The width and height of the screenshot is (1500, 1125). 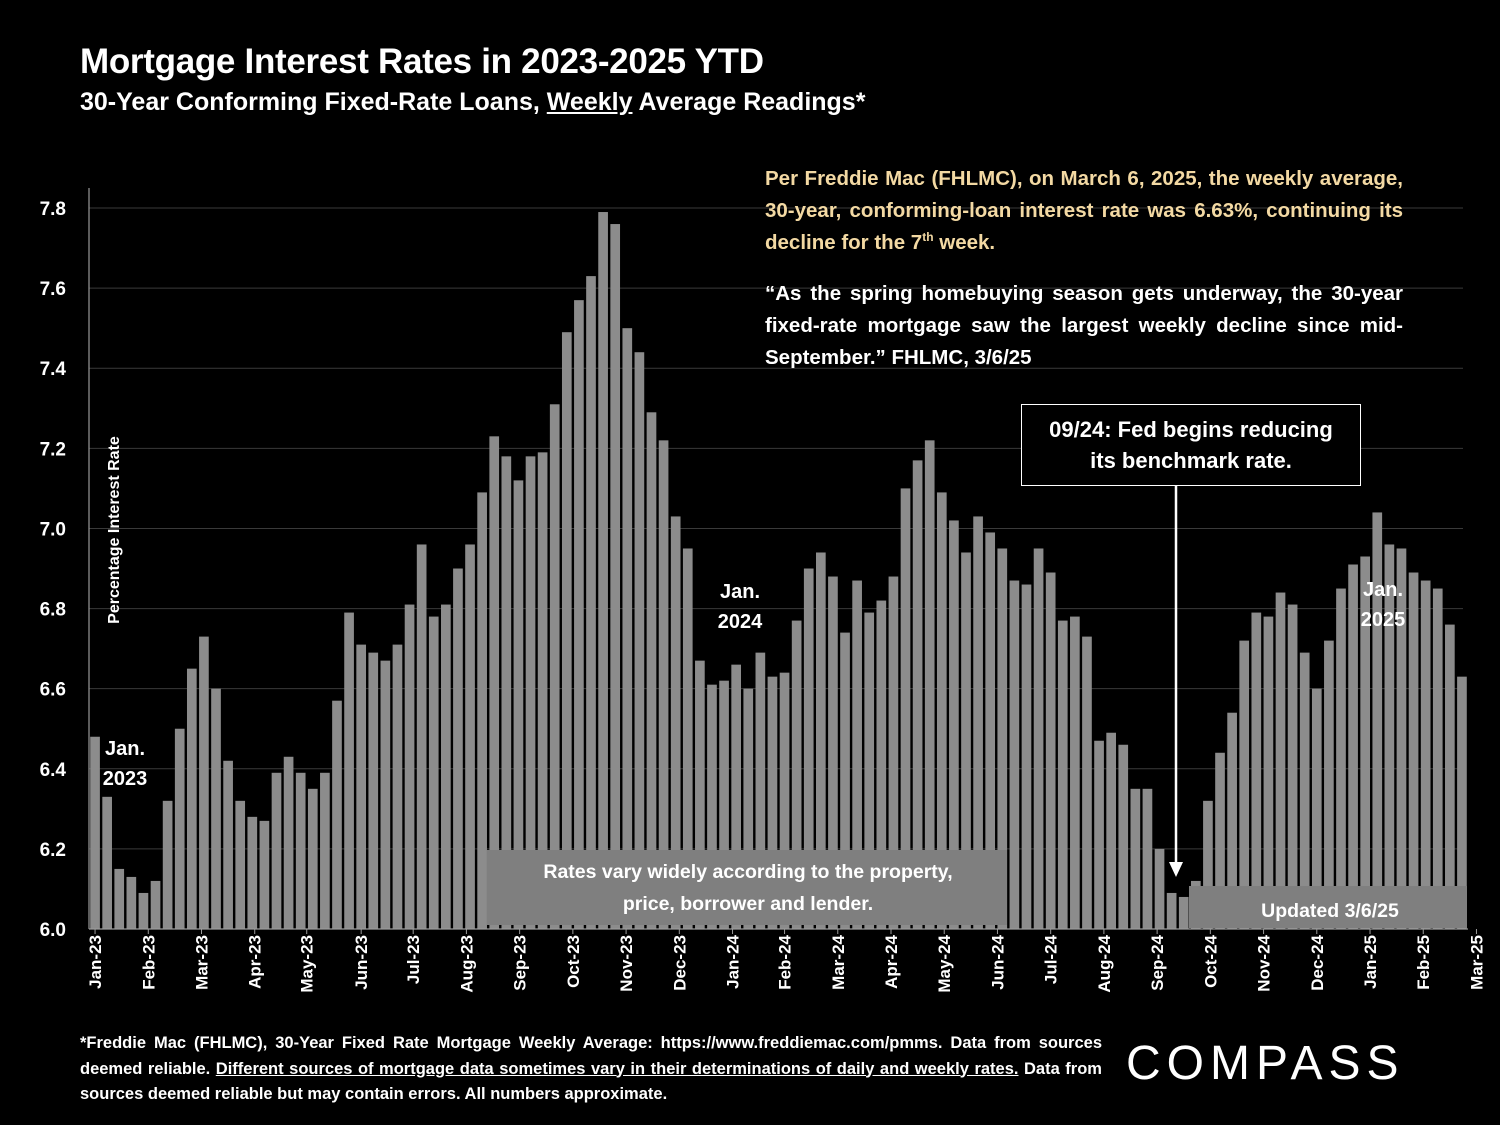 What do you see at coordinates (307, 964) in the screenshot?
I see `x-tick-label: May-23` at bounding box center [307, 964].